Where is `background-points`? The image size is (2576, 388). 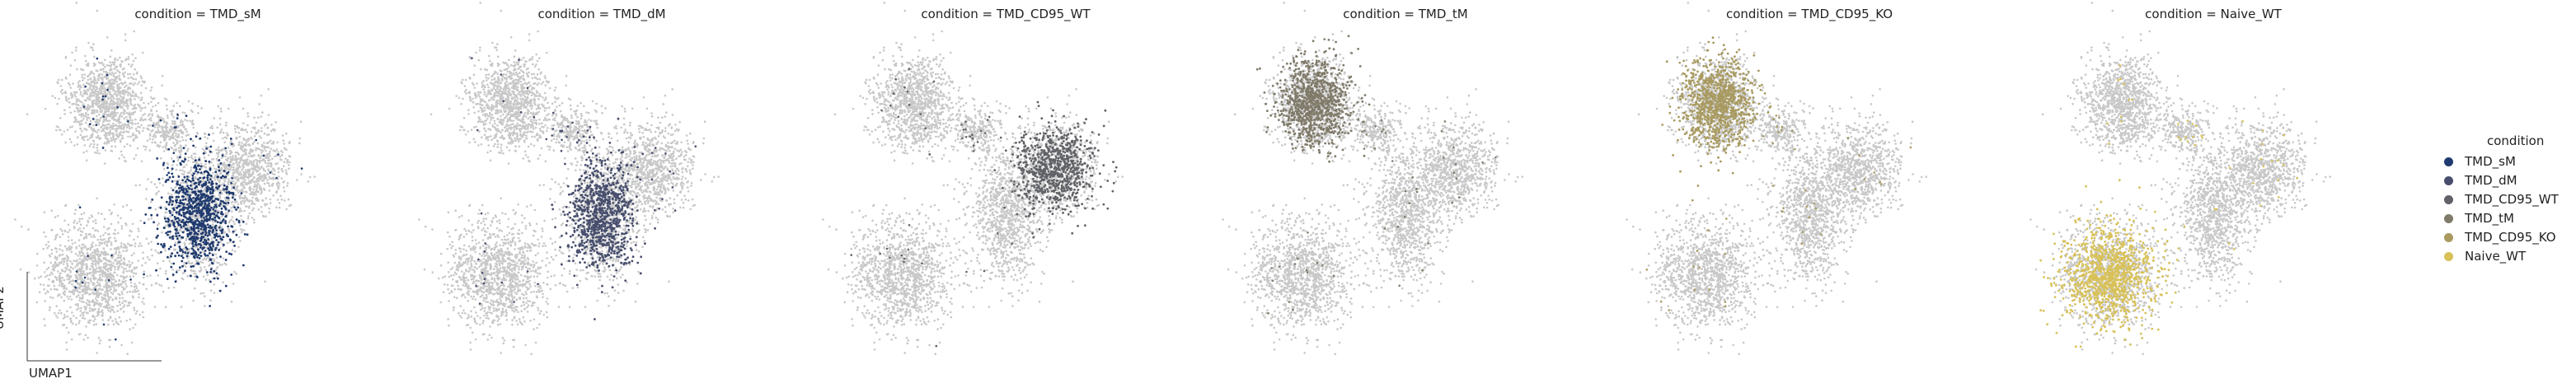 background-points is located at coordinates (165, 179).